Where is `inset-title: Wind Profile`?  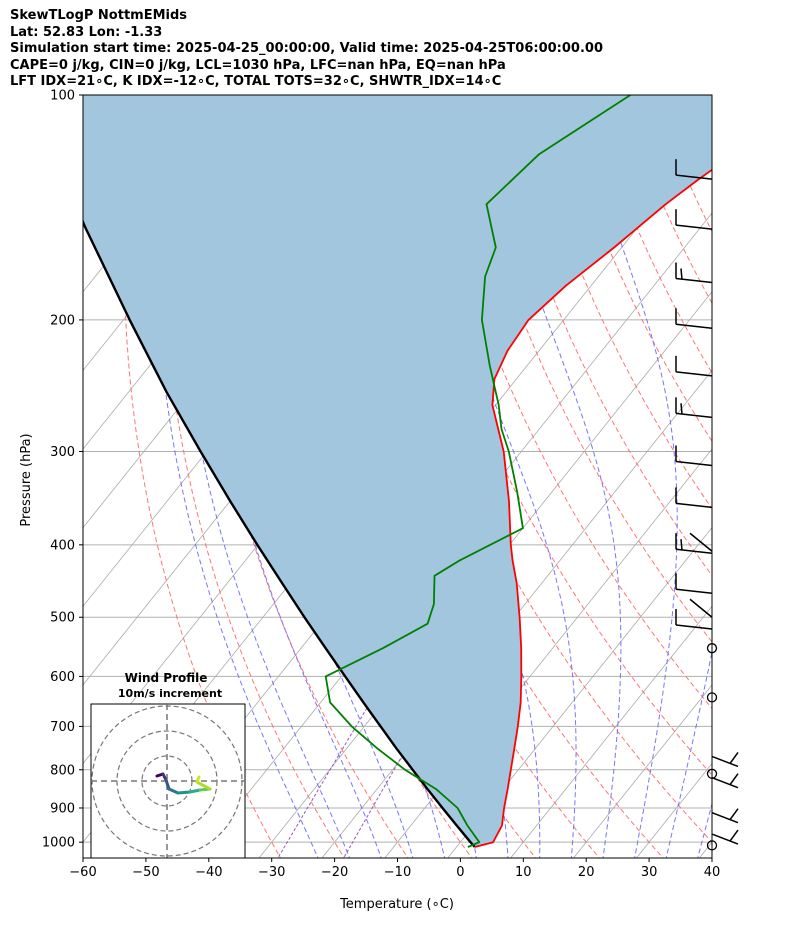
inset-title: Wind Profile is located at coordinates (166, 678).